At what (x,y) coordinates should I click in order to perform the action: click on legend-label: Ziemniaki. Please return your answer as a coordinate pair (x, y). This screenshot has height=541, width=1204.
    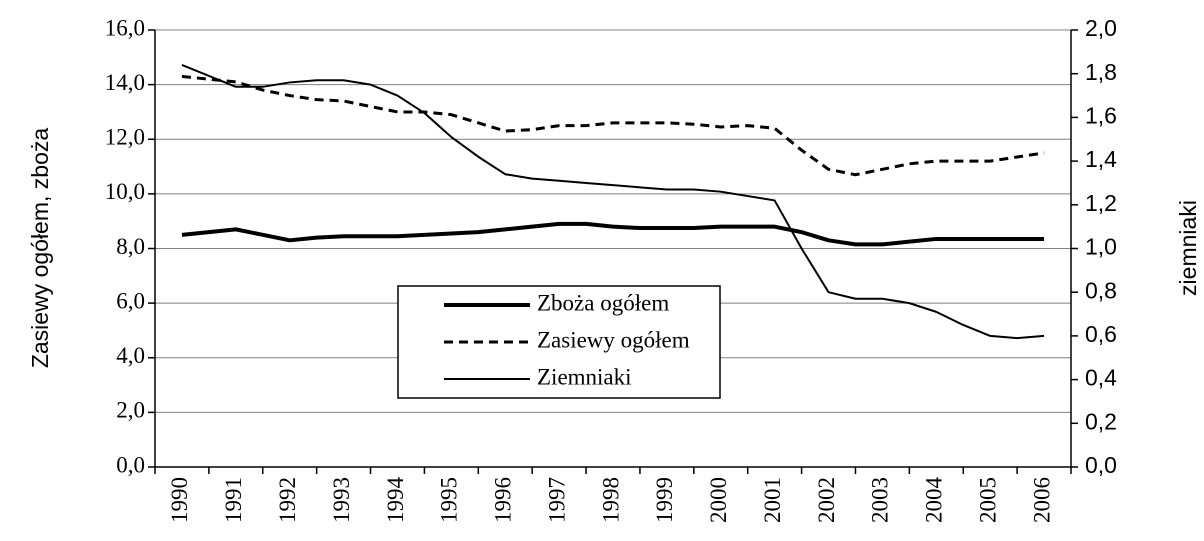
    Looking at the image, I should click on (584, 376).